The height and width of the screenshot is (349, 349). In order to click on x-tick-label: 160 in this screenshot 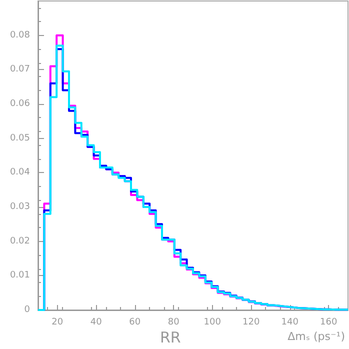, I will do `click(329, 323)`.